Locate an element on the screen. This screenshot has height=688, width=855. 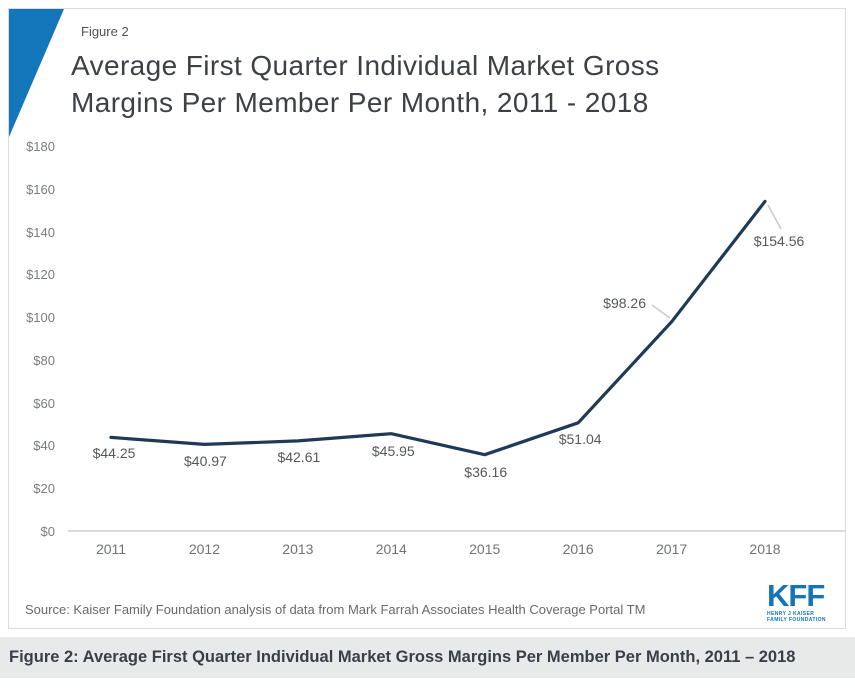
data-point-label: $40.97 is located at coordinates (205, 461).